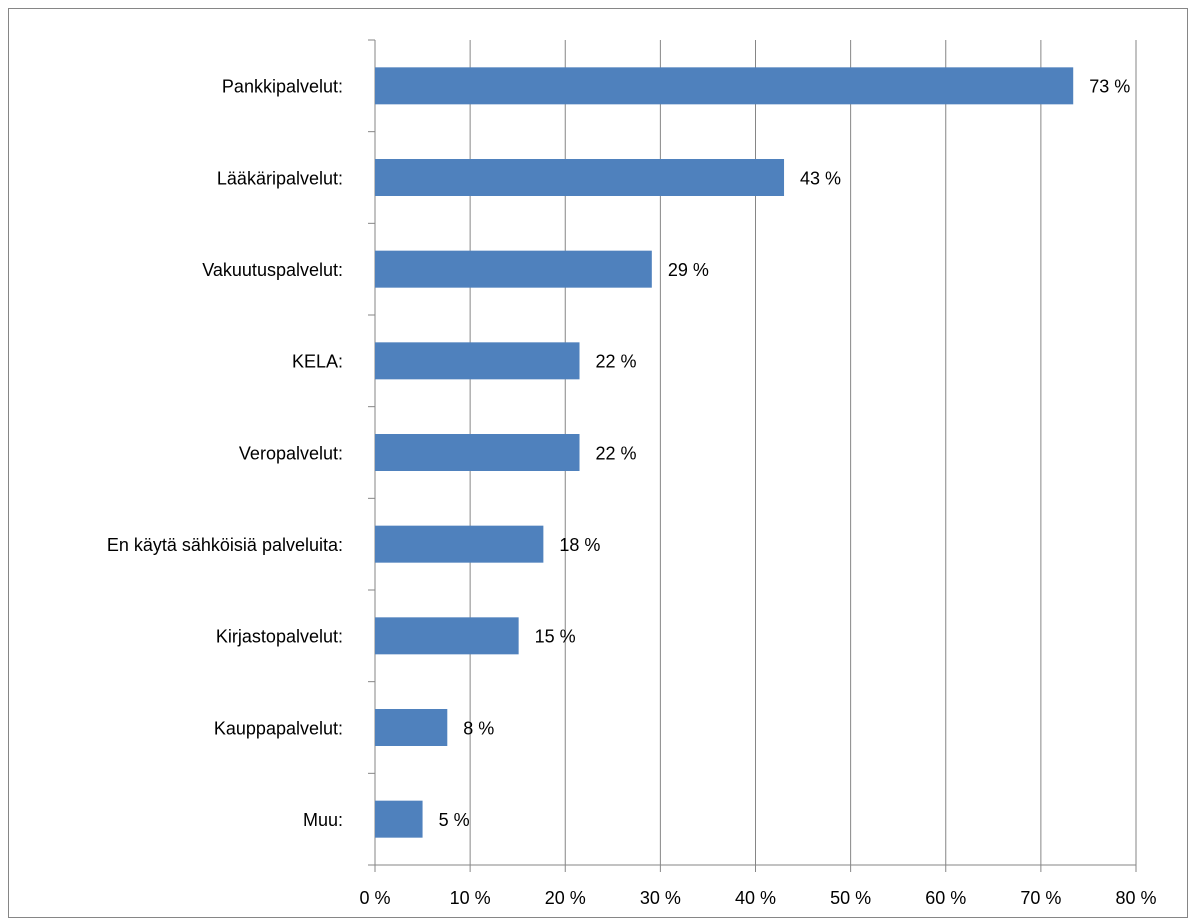  I want to click on x-tick-label: 60 %, so click(945, 898).